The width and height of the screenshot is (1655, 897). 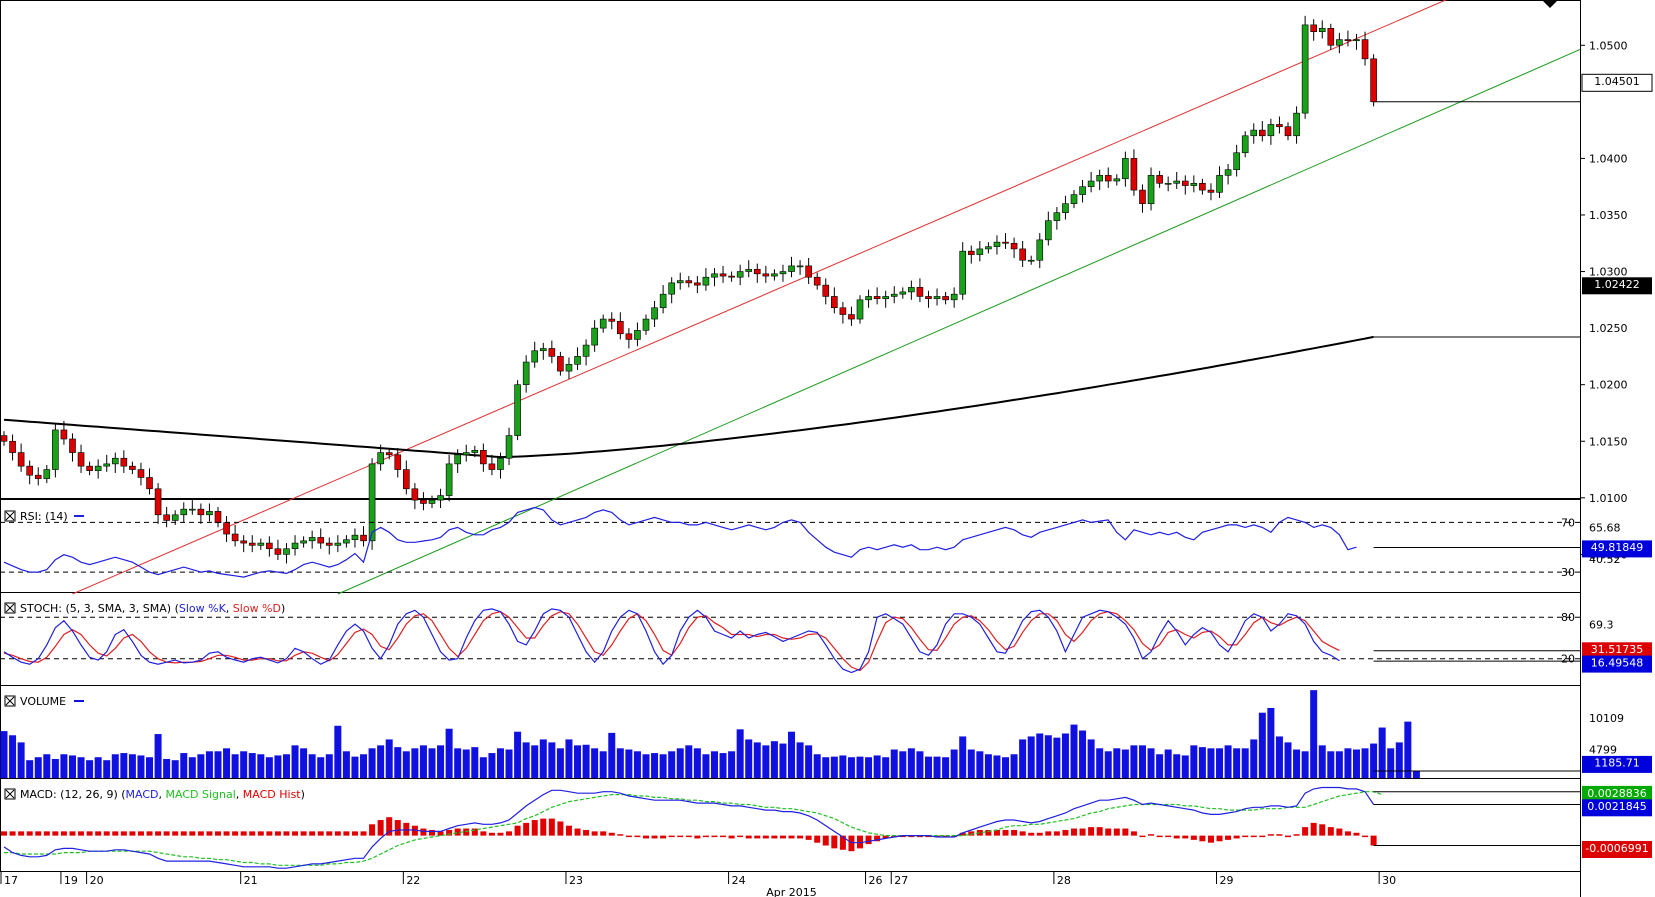 I want to click on stoch-tick-label: 80, so click(x=1568, y=617).